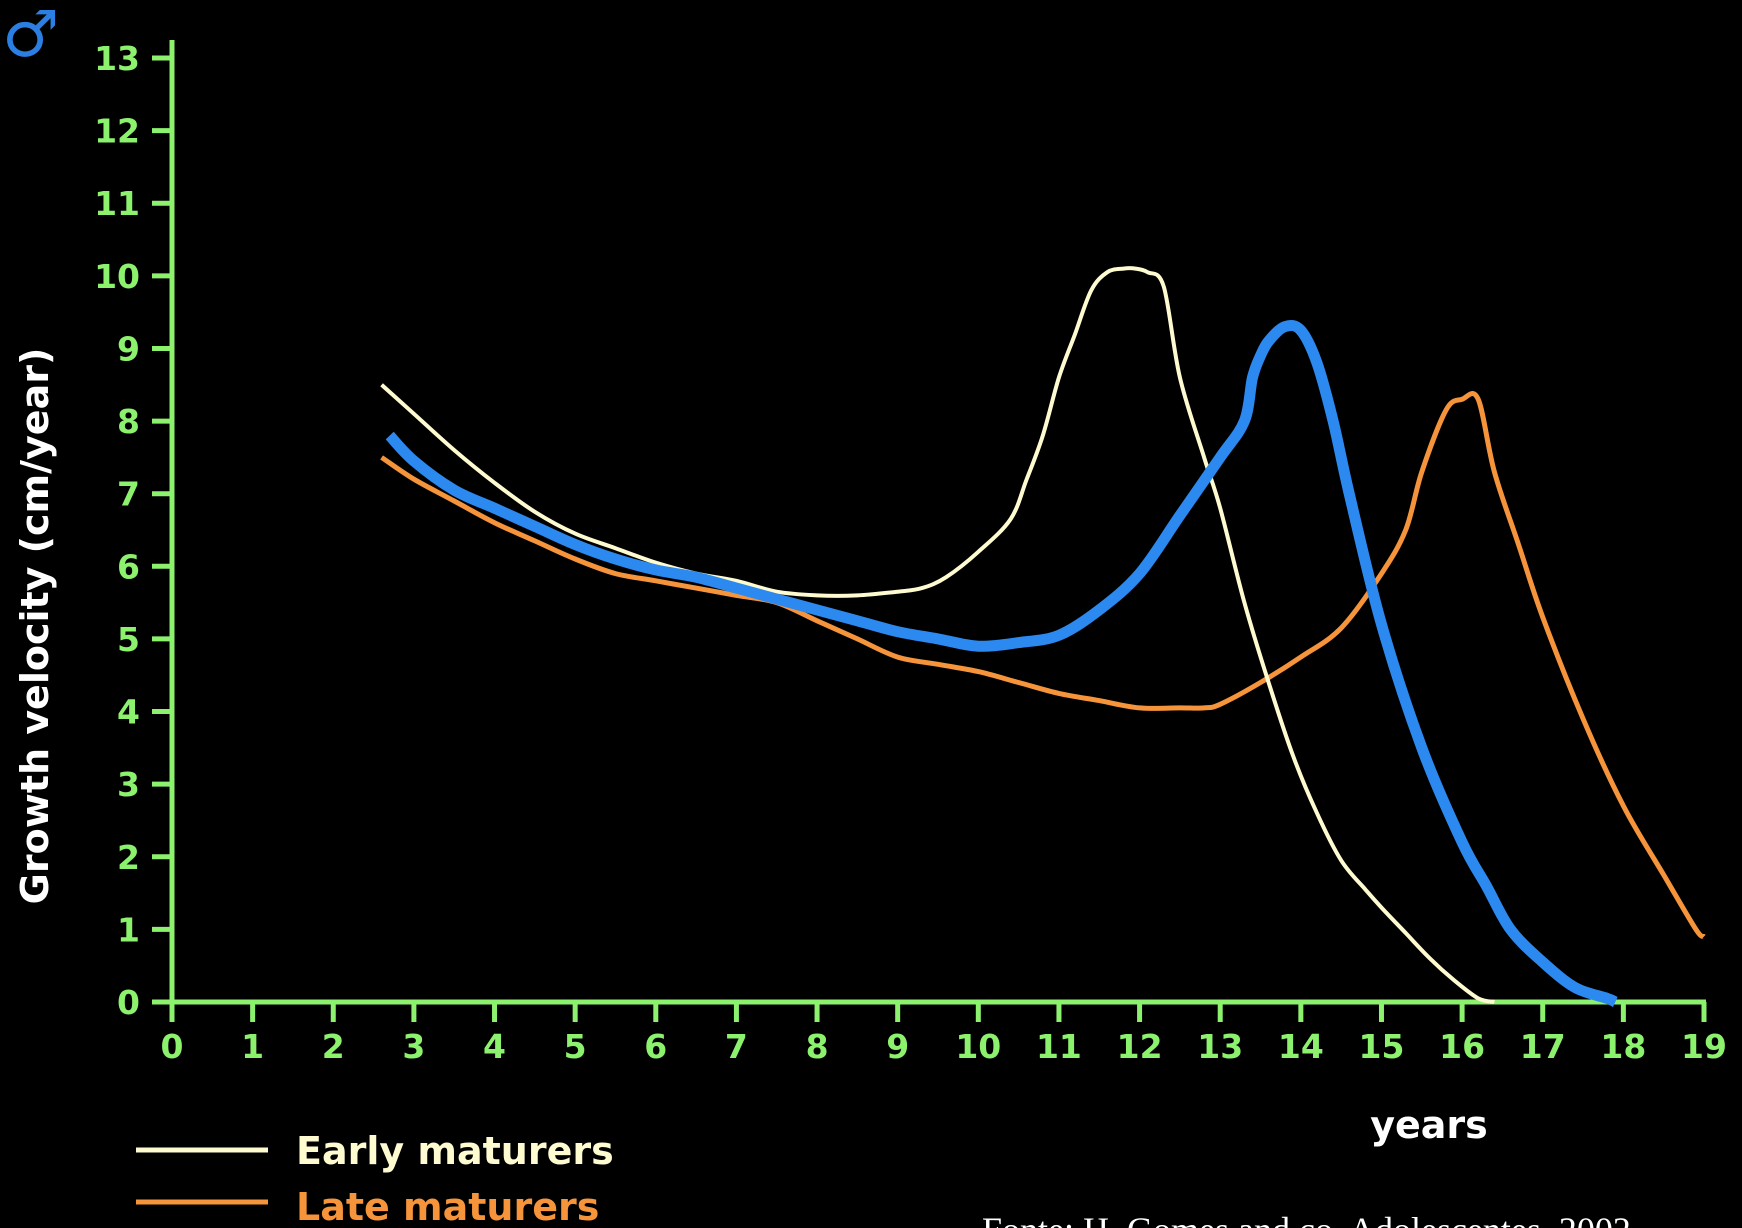  Describe the element at coordinates (128, 784) in the screenshot. I see `y-tick-label: 3` at that location.